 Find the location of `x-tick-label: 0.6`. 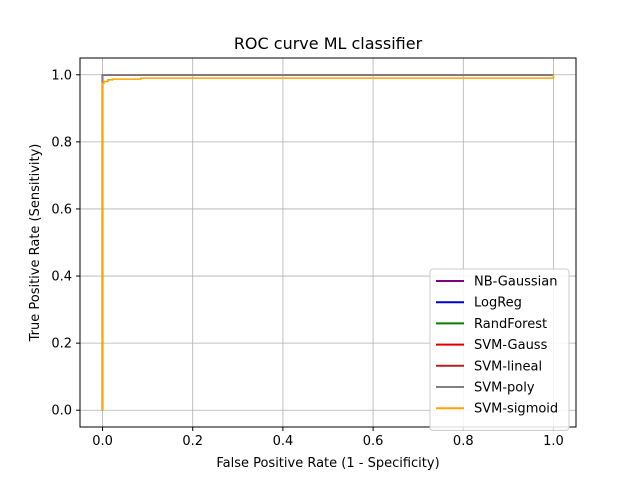

x-tick-label: 0.6 is located at coordinates (373, 441).